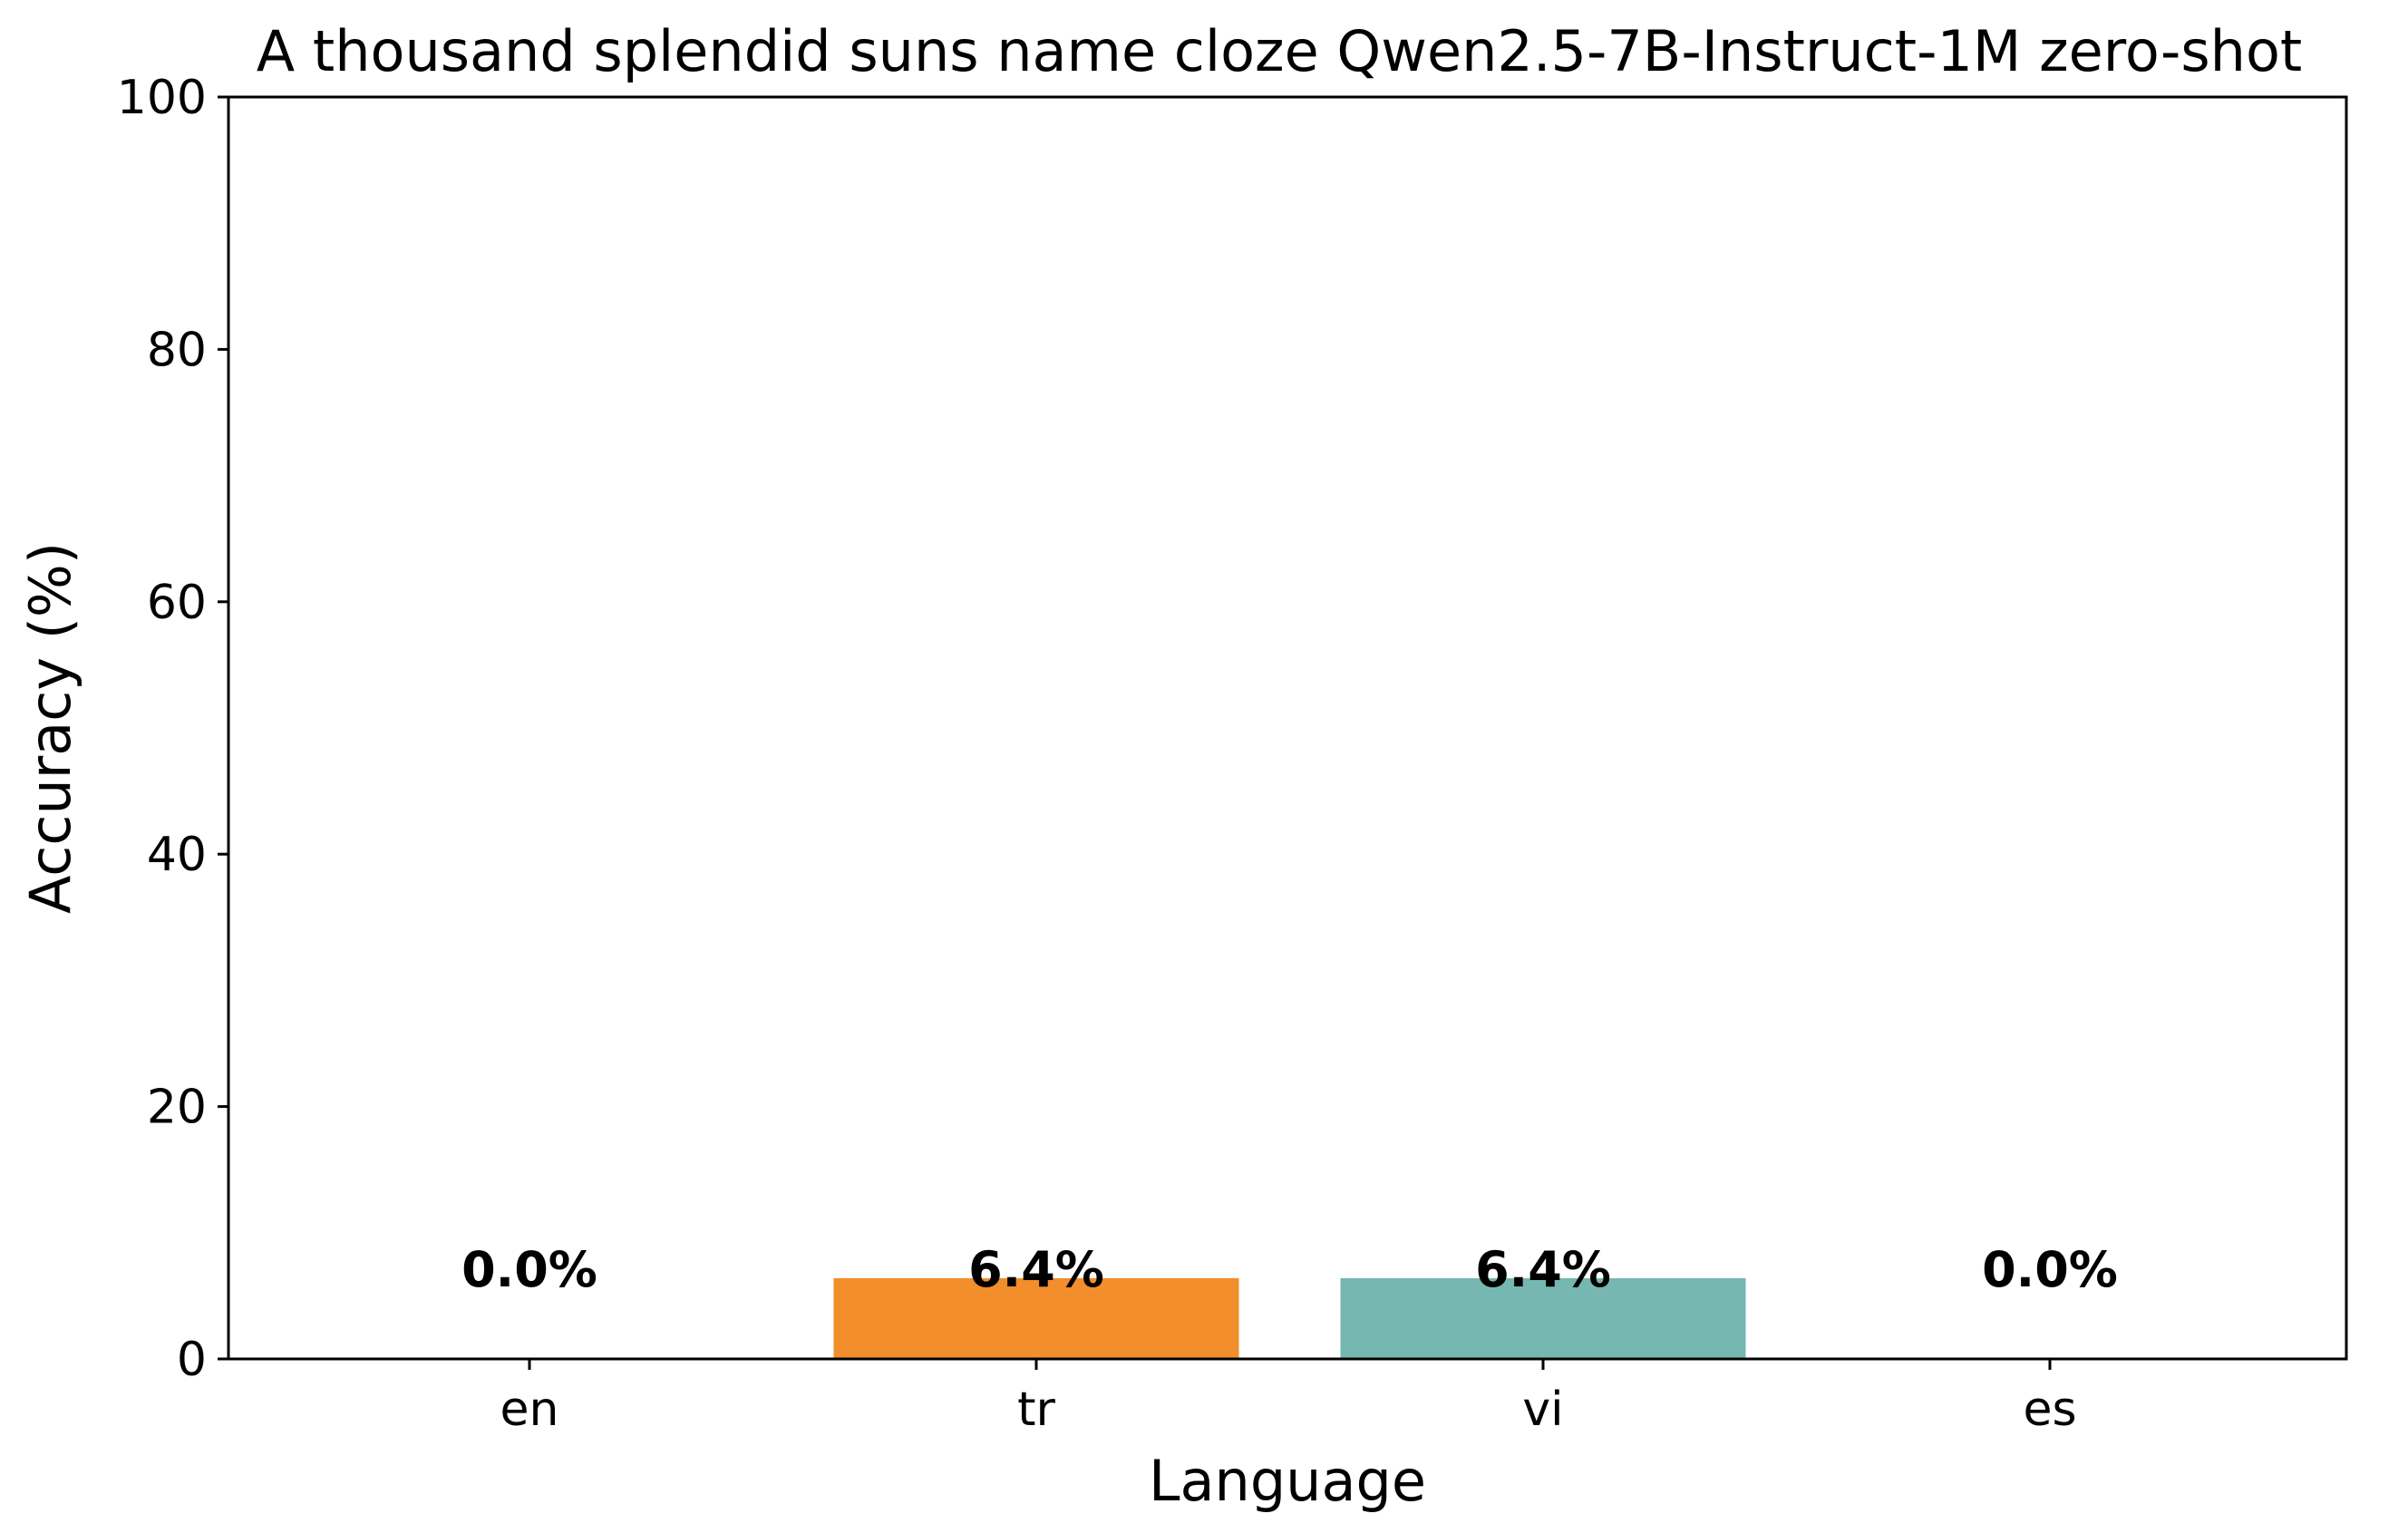  Describe the element at coordinates (2049, 1410) in the screenshot. I see `x-tick-label-es: es` at that location.